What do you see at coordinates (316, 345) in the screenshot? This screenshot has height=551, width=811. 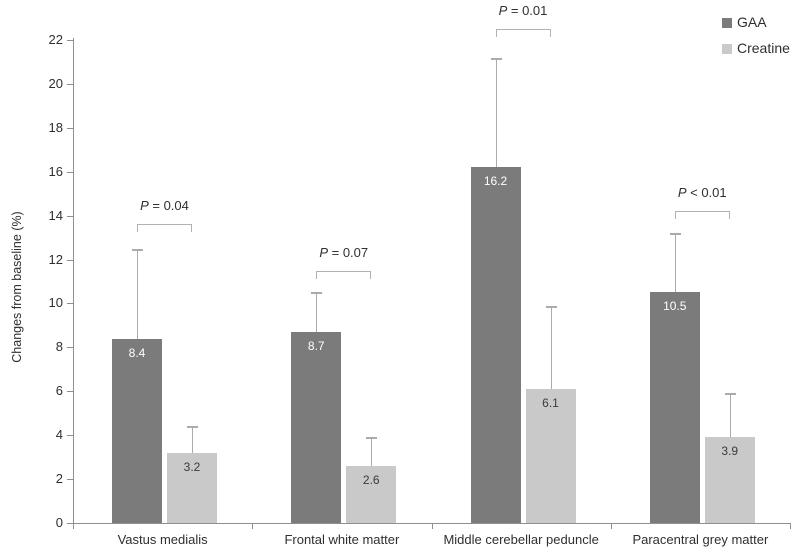 I see `bar-value-label: 8.7` at bounding box center [316, 345].